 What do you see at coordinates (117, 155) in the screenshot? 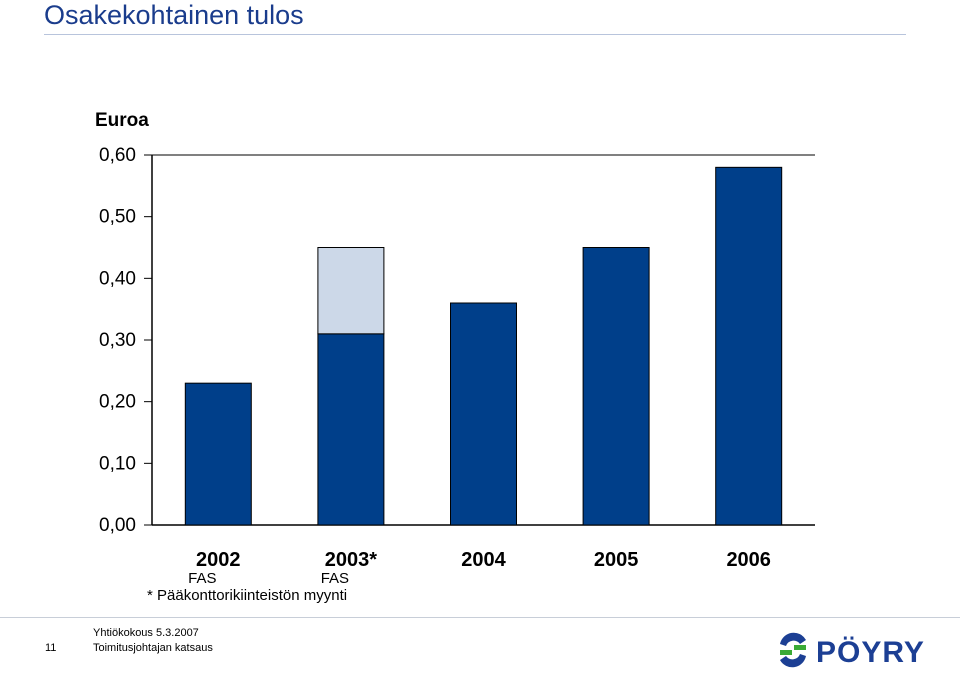
I see `y-tick-label: 0,60` at bounding box center [117, 155].